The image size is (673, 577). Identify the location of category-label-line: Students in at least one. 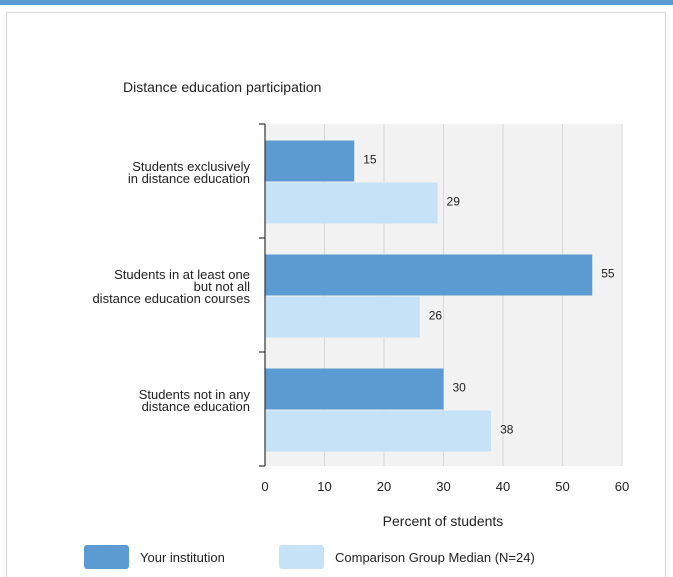
(182, 274).